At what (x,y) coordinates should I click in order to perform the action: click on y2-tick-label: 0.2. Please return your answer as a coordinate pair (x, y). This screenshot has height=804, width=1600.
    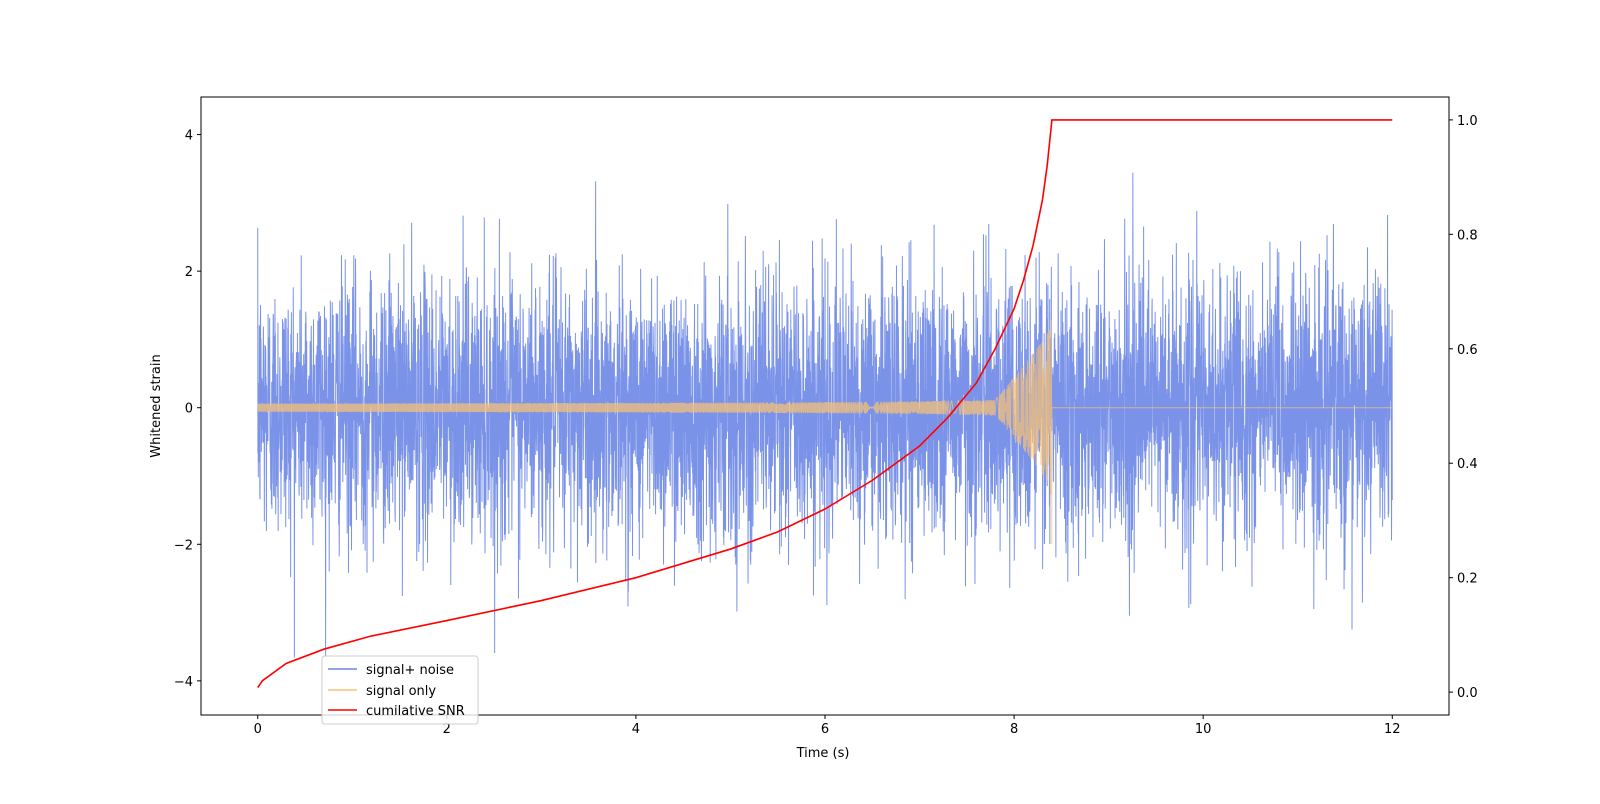
    Looking at the image, I should click on (1467, 579).